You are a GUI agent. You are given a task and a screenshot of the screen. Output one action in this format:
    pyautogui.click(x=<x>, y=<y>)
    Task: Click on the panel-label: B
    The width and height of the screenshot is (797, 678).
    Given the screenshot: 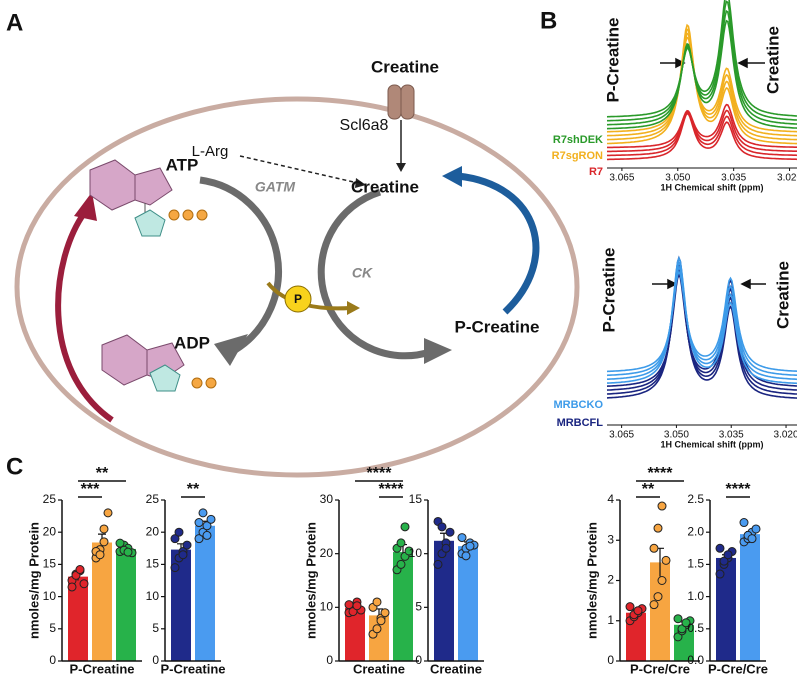 What is the action you would take?
    pyautogui.click(x=548, y=20)
    